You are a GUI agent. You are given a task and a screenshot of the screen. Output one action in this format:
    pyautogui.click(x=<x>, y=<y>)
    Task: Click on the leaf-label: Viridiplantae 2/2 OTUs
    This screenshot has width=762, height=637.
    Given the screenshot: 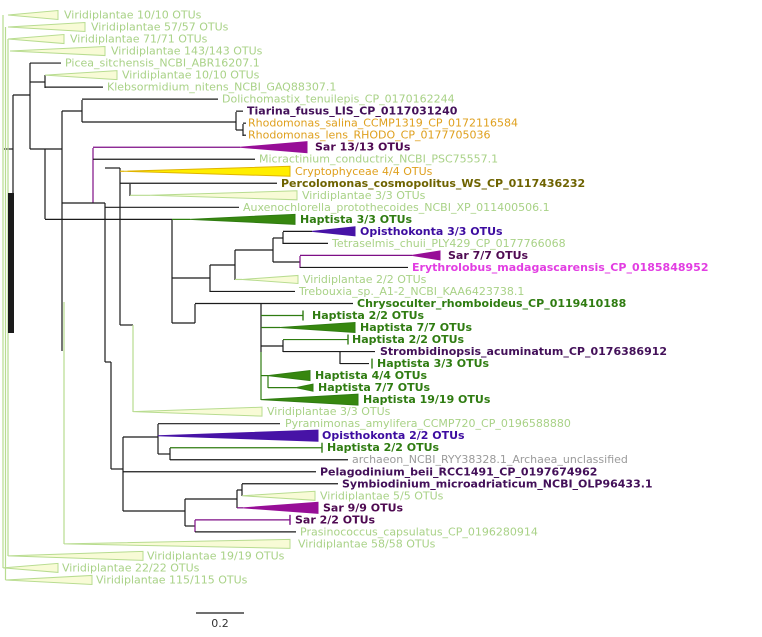 What is the action you would take?
    pyautogui.click(x=365, y=279)
    